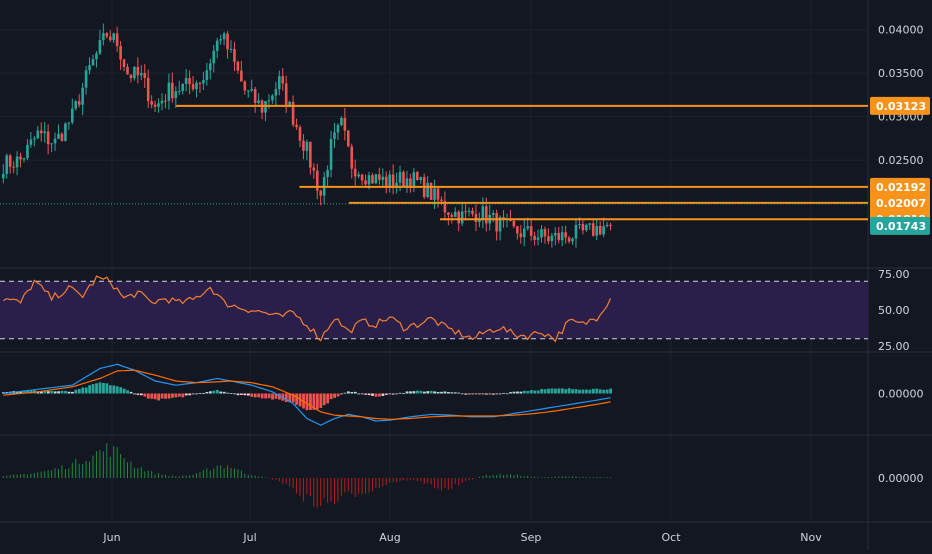  What do you see at coordinates (901, 394) in the screenshot?
I see `macd-tick-label: 0.00000` at bounding box center [901, 394].